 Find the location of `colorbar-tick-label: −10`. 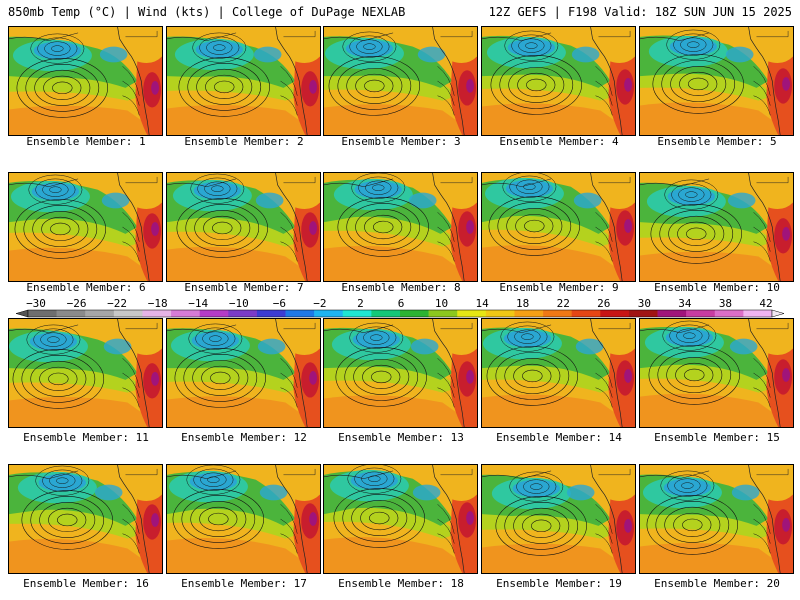

colorbar-tick-label: −10 is located at coordinates (239, 304).